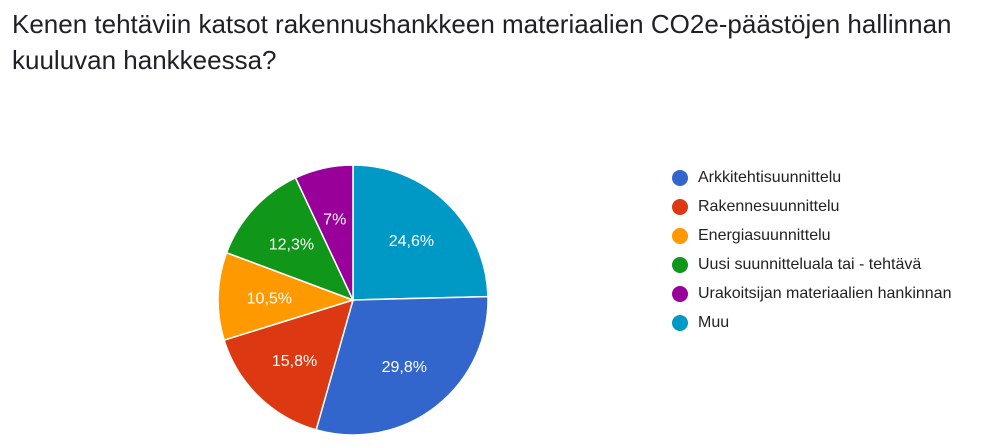 The width and height of the screenshot is (997, 447). I want to click on legend-label: Energiasuunnittelu, so click(764, 235).